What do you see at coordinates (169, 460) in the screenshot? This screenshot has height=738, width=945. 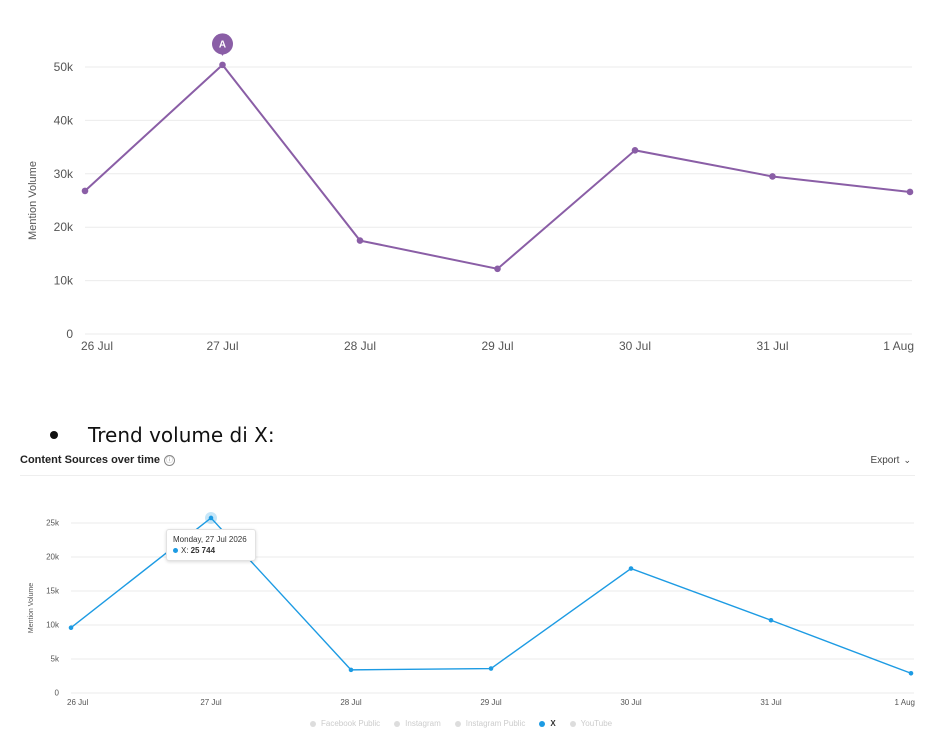 I see `info-icon: ⓘ` at bounding box center [169, 460].